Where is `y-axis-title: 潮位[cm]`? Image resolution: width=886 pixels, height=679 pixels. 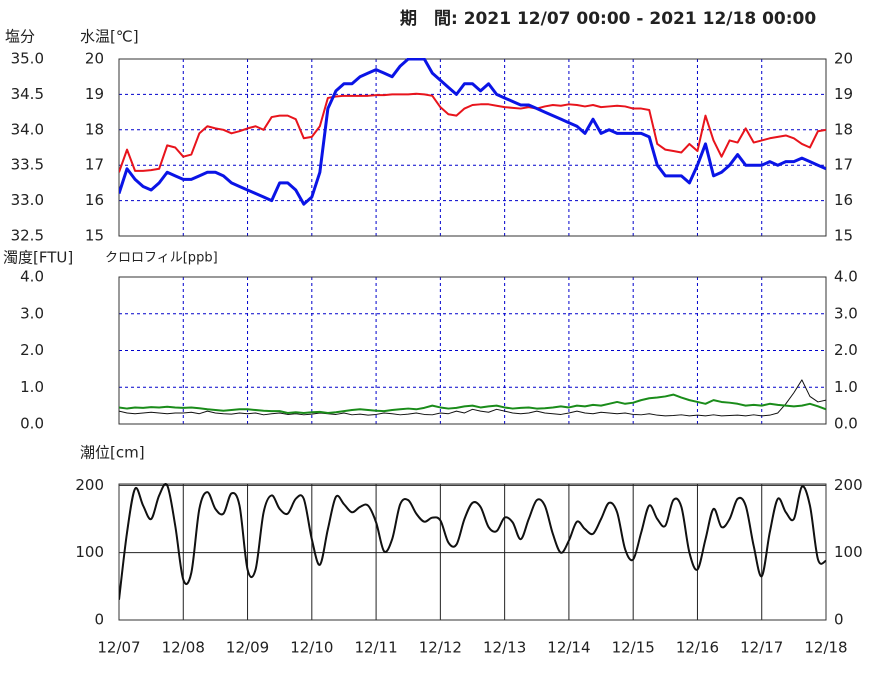 y-axis-title: 潮位[cm] is located at coordinates (112, 453).